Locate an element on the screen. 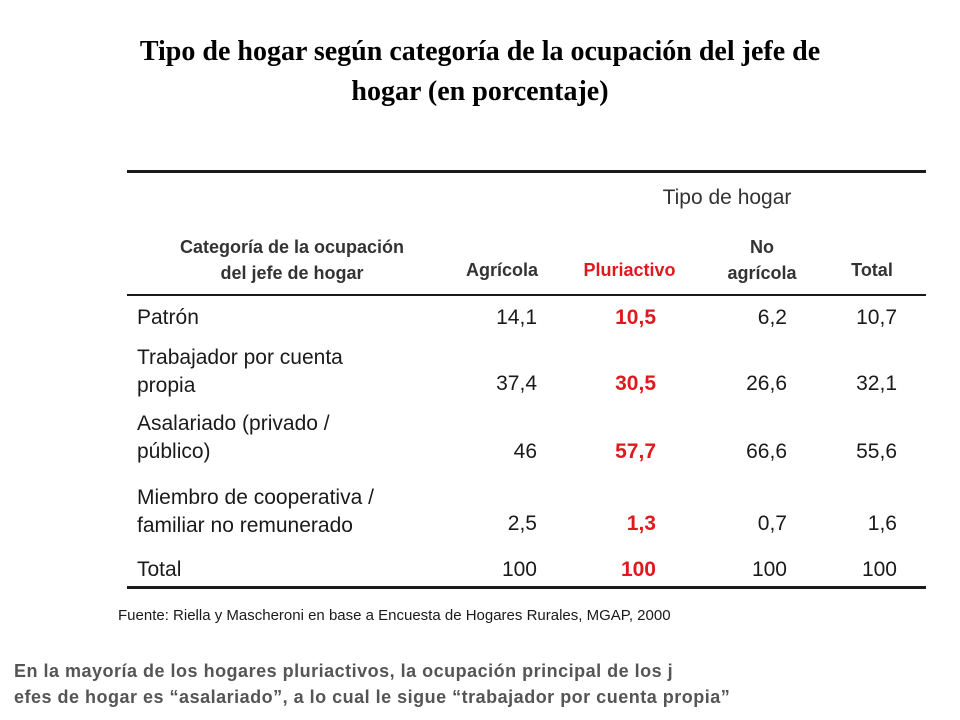  table-row-label-line-2: público) is located at coordinates (174, 451).